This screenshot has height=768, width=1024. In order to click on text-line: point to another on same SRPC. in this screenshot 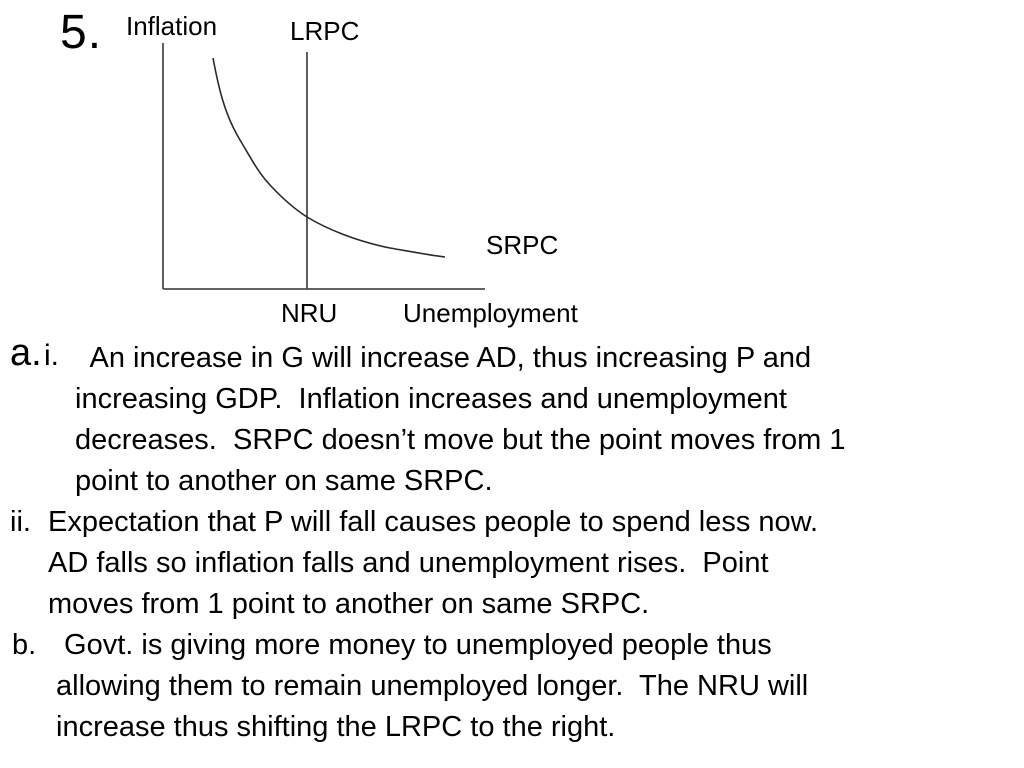, I will do `click(284, 481)`.